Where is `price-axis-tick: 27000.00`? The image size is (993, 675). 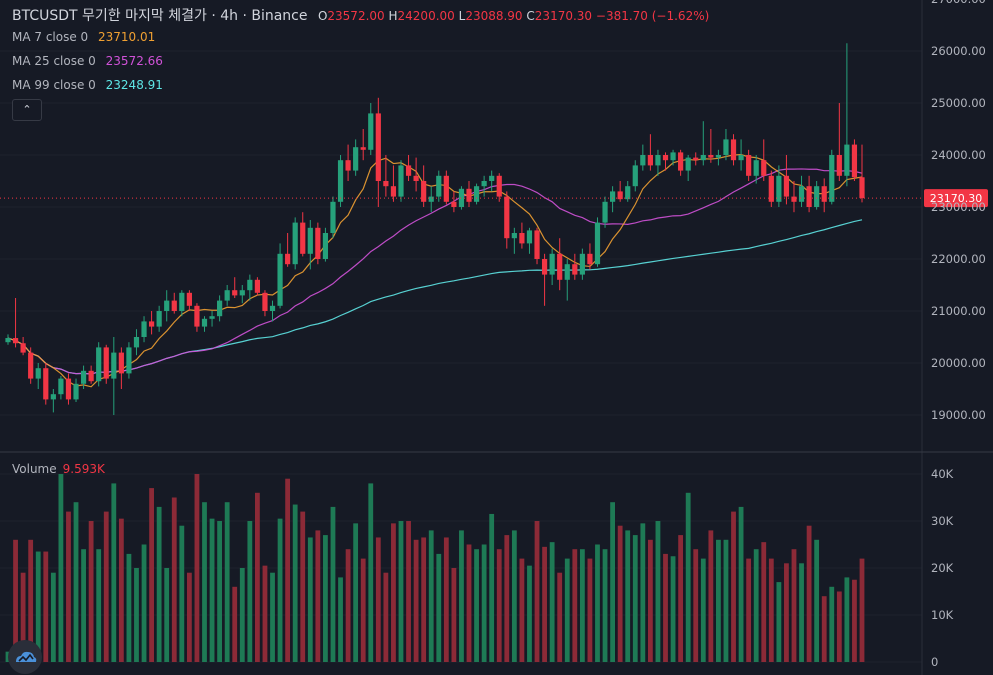
price-axis-tick: 27000.00 is located at coordinates (958, 3).